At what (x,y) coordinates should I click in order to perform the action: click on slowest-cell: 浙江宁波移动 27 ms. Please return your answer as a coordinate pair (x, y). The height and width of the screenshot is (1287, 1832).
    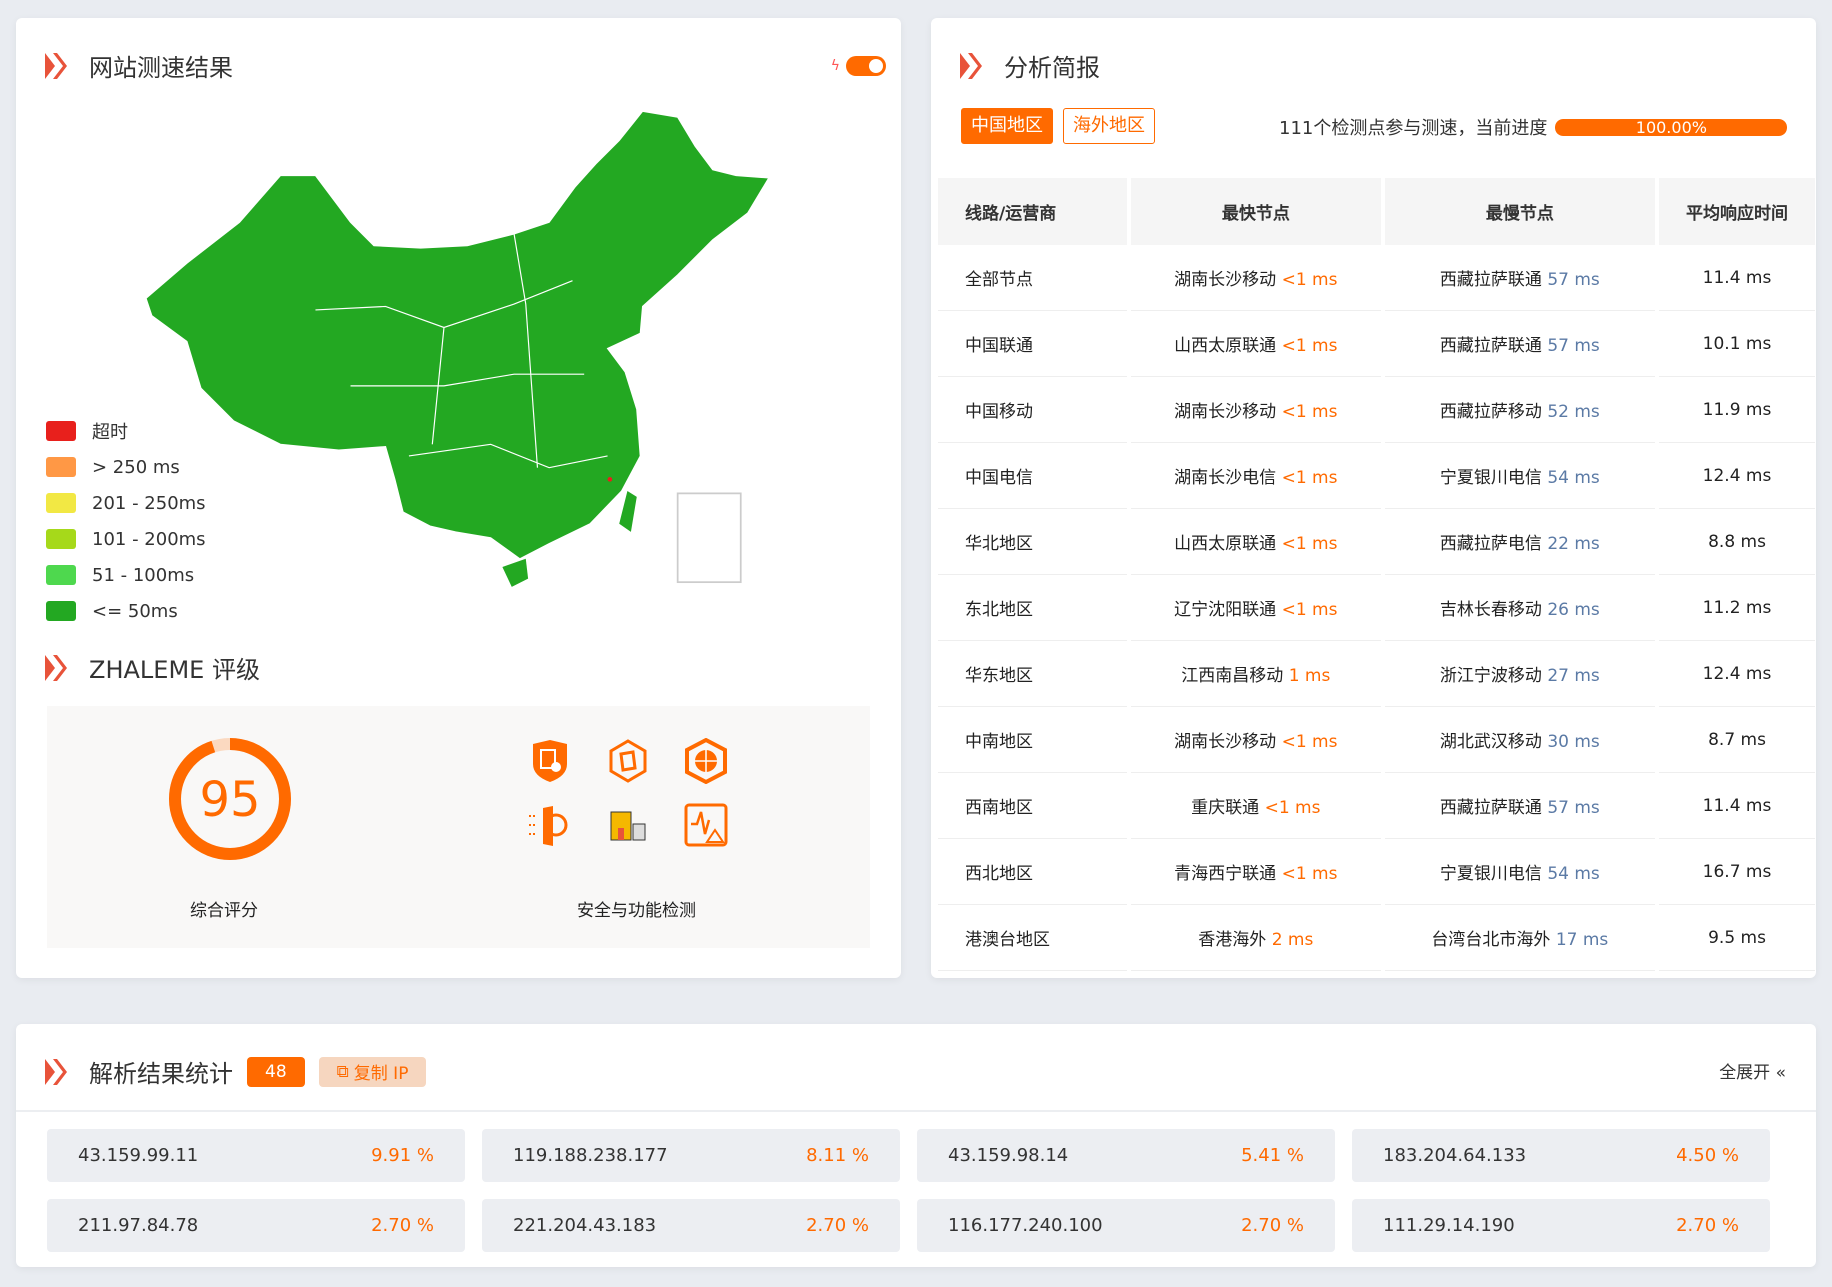
    Looking at the image, I should click on (1520, 674).